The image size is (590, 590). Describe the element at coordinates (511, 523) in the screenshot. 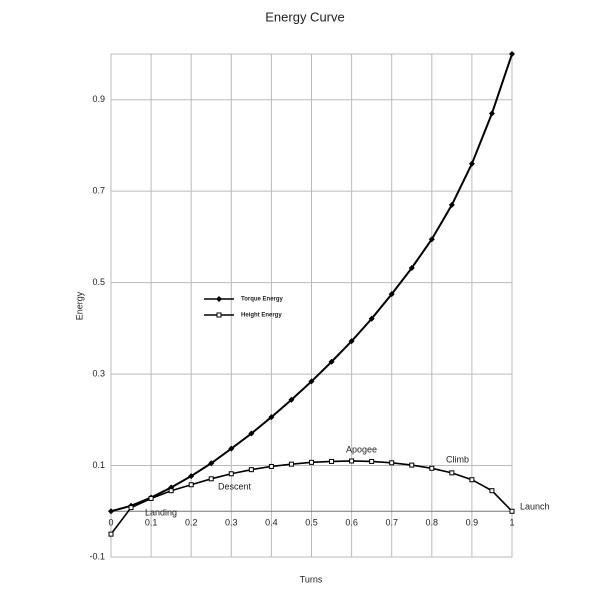

I see `x-tick-label: 1` at that location.